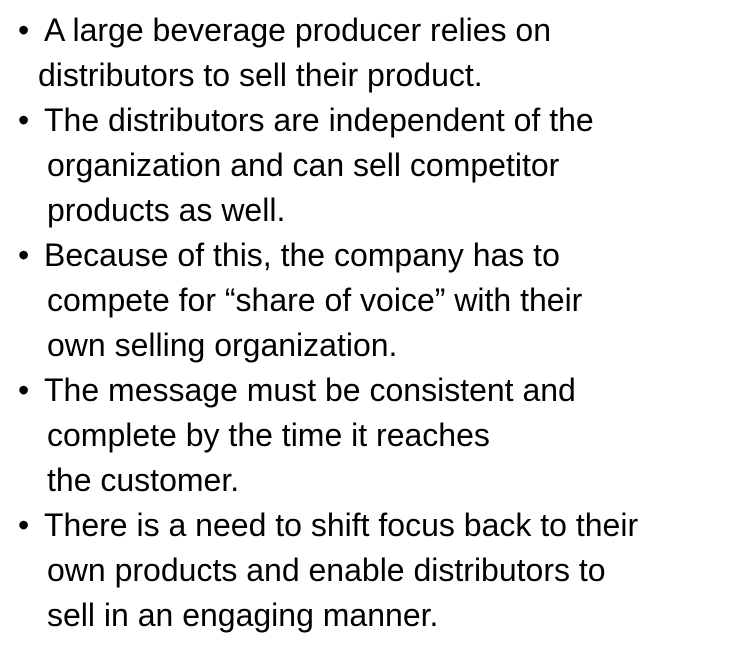 The image size is (755, 646). What do you see at coordinates (222, 345) in the screenshot?
I see `bullet-3-line-3: own selling organization.` at bounding box center [222, 345].